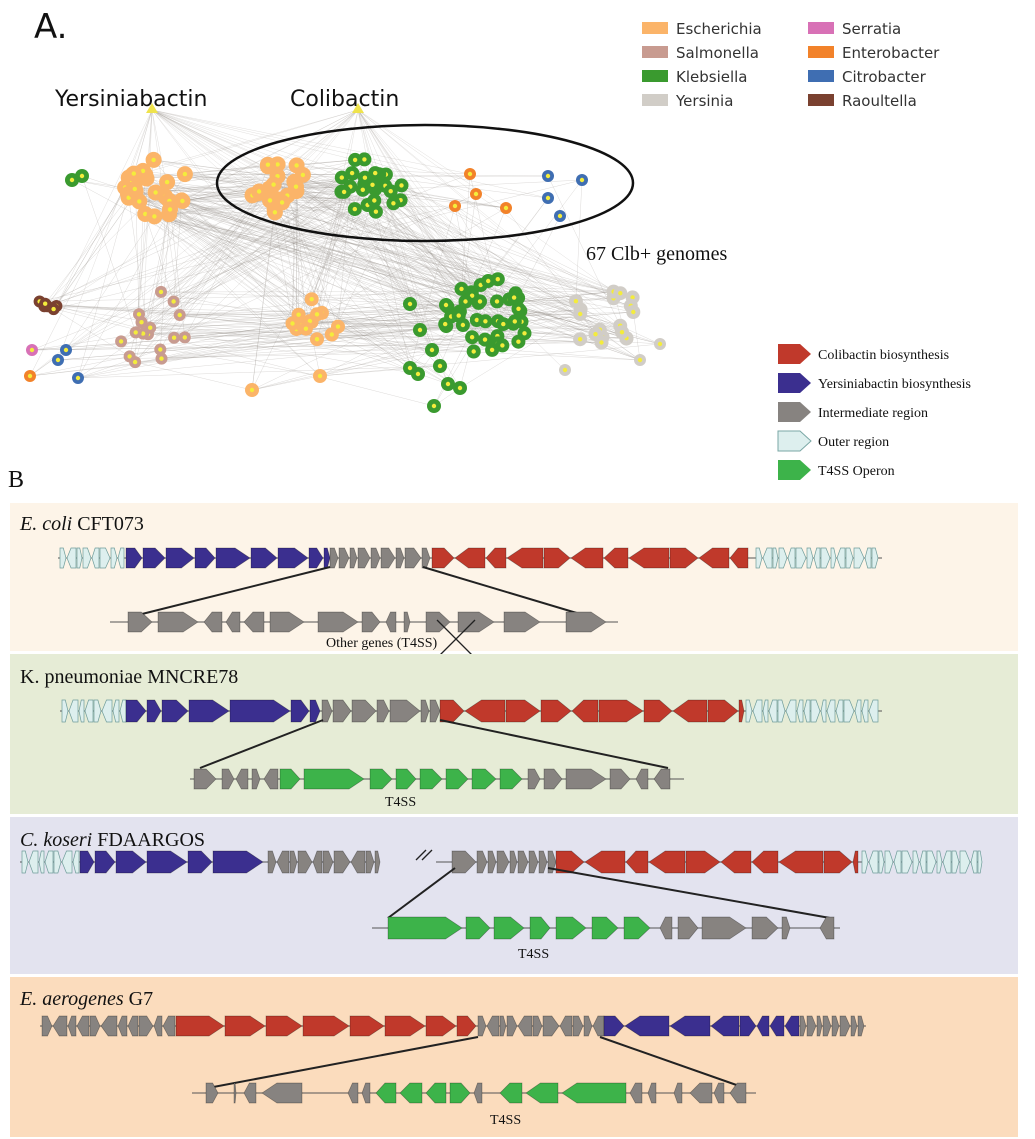  I want to click on clb-genomes-ellipse, so click(425, 183).